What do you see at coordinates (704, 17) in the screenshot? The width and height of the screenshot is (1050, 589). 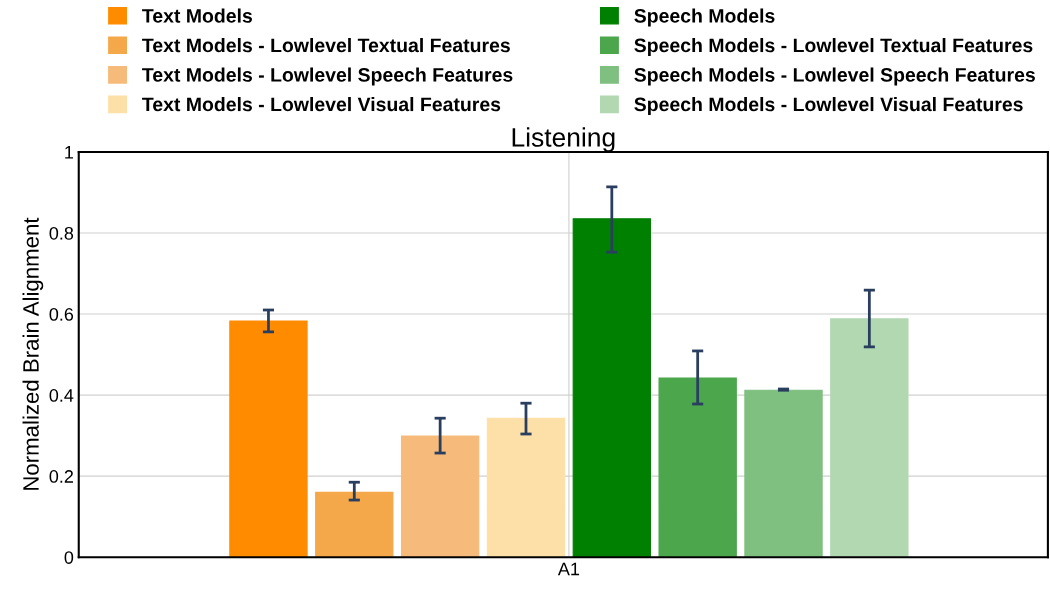 I see `legend-label: Speech Models` at bounding box center [704, 17].